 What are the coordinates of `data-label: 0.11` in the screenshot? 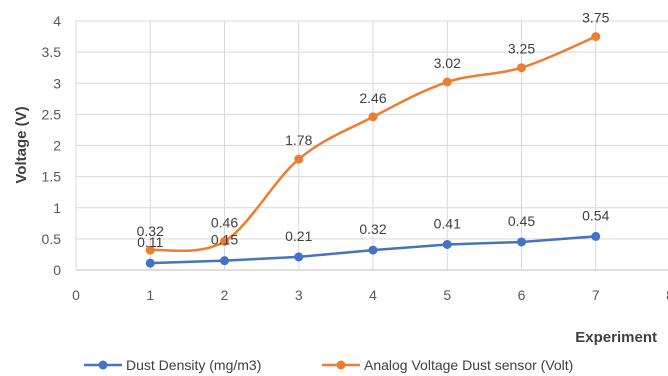 It's located at (150, 242).